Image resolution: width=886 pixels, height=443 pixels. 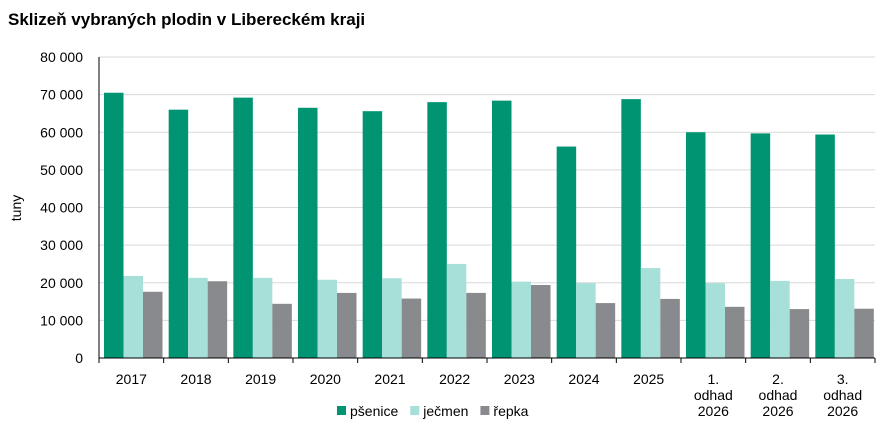 I want to click on bar-ječmen-11, so click(x=844, y=318).